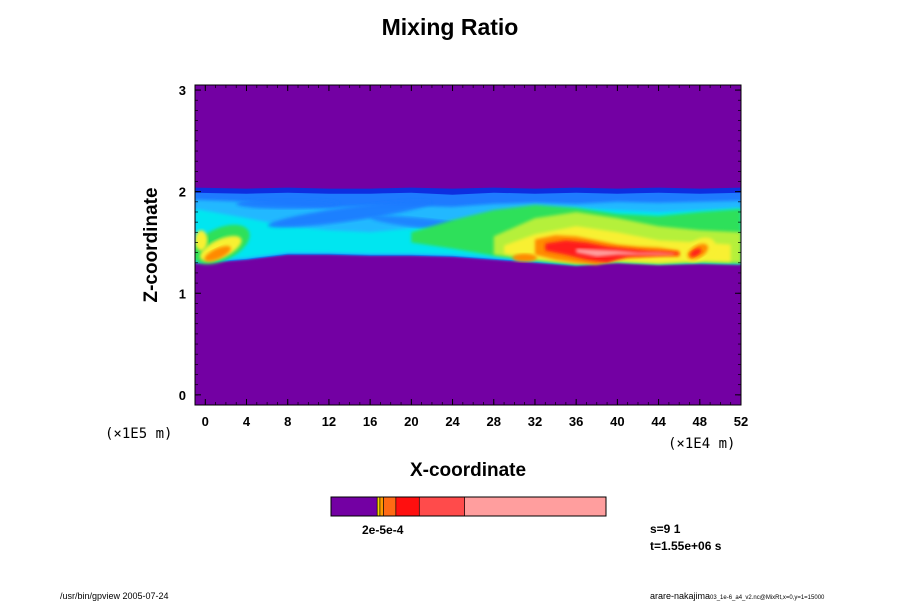 The height and width of the screenshot is (601, 900). I want to click on y-tick-label: 0, so click(182, 395).